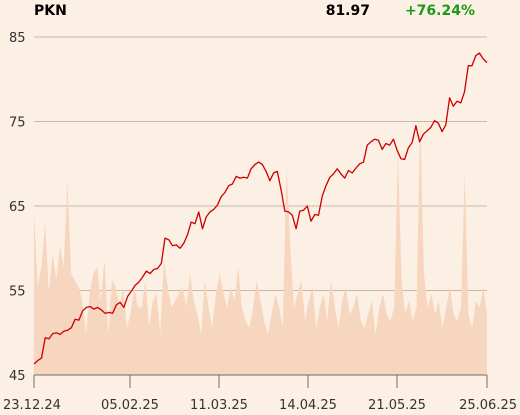 The image size is (520, 415). What do you see at coordinates (219, 405) in the screenshot?
I see `x-tick-label: 11.03.25` at bounding box center [219, 405].